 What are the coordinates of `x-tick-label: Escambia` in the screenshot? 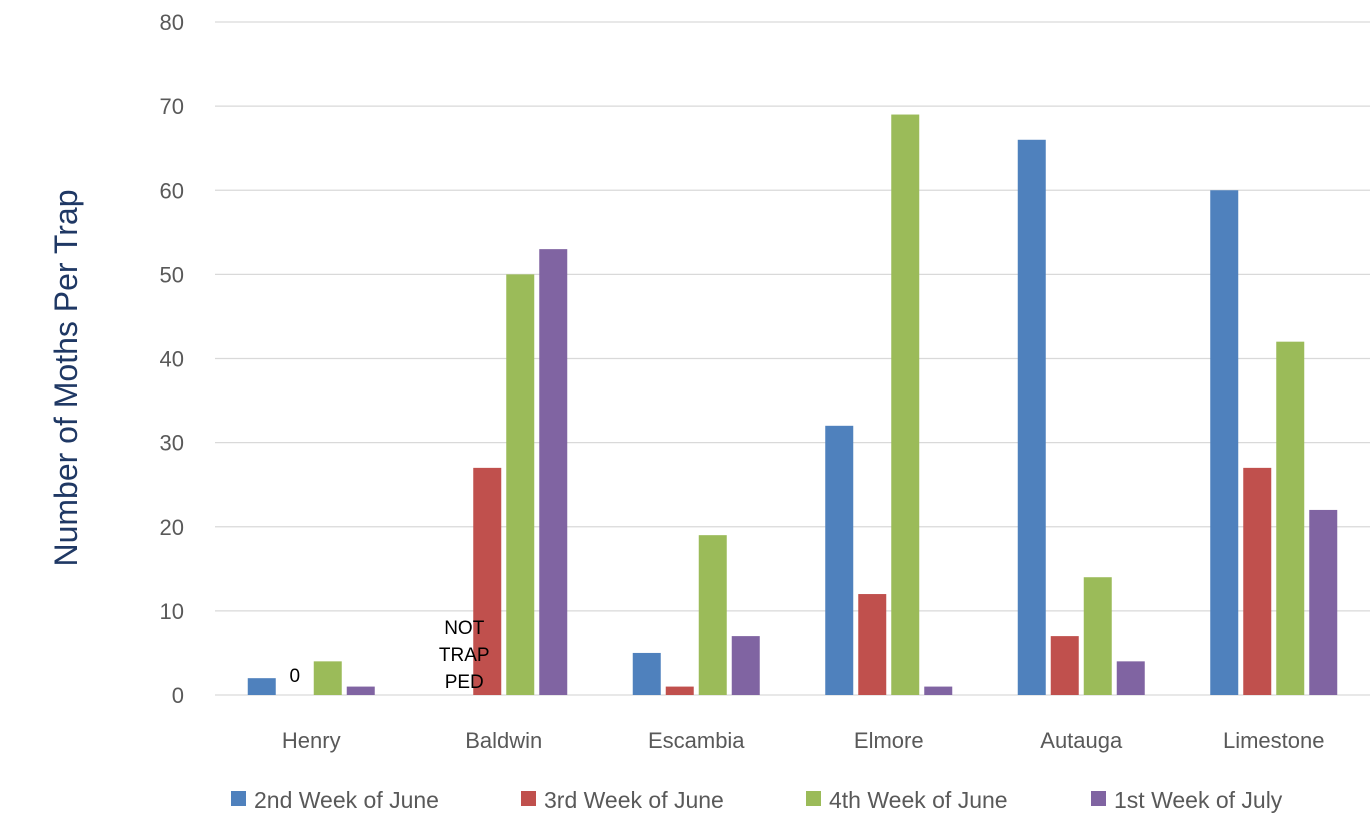 It's located at (696, 740).